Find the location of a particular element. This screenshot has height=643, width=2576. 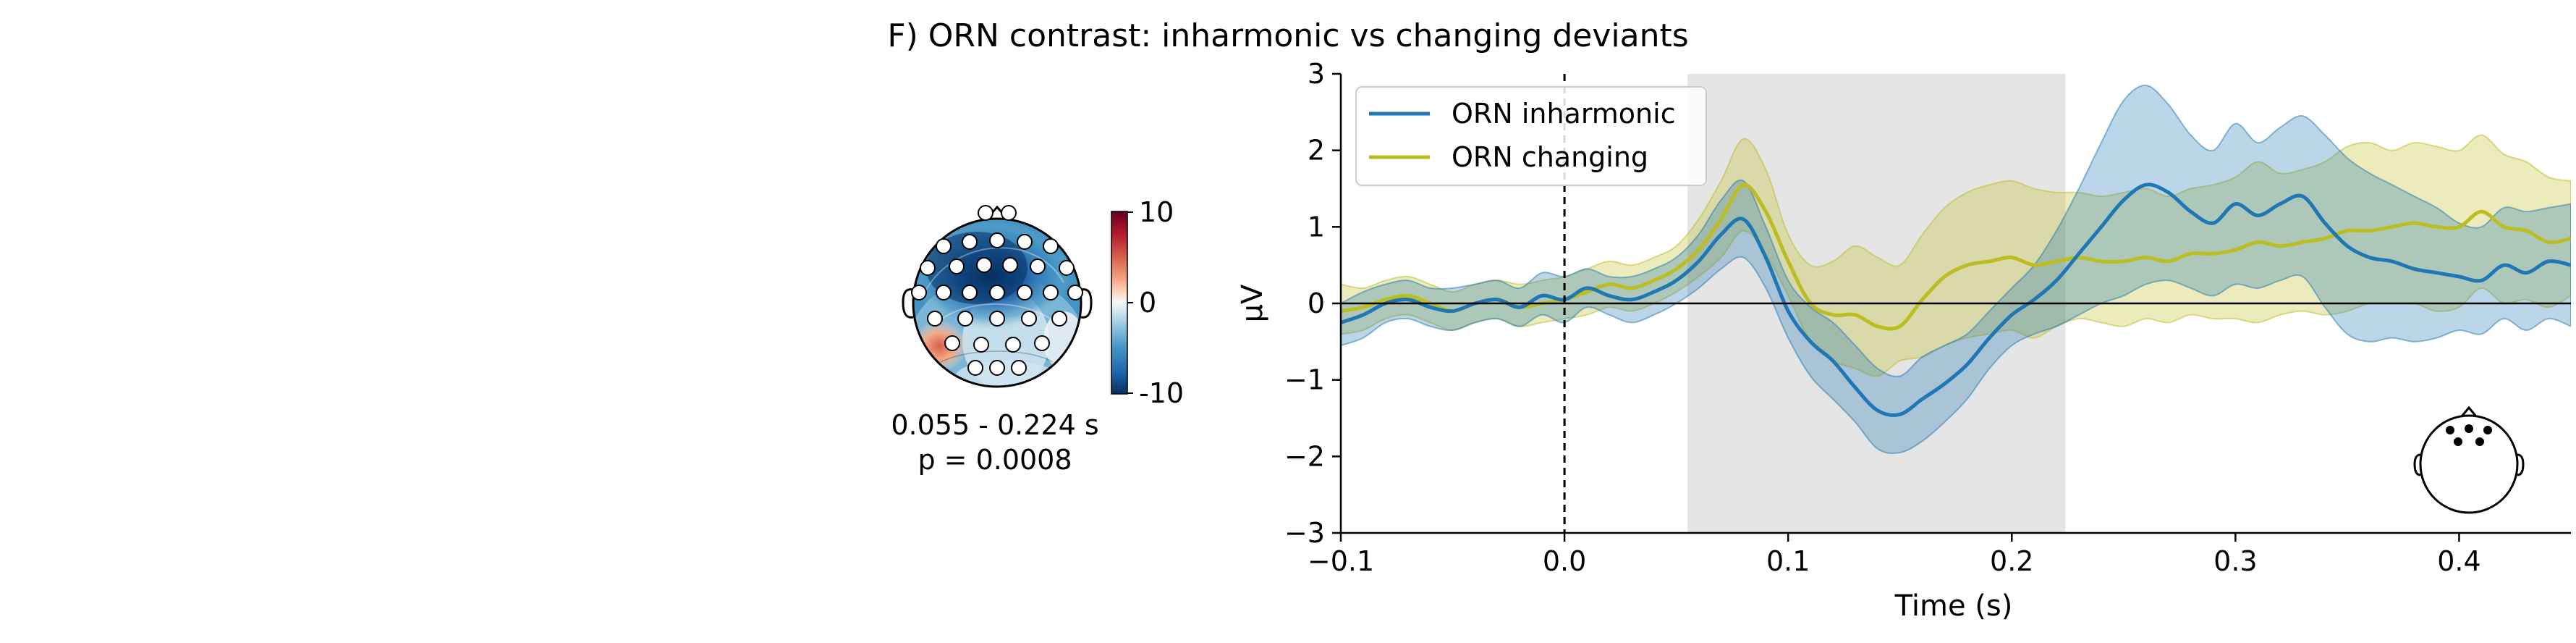

legend-label: ORN changing is located at coordinates (1550, 157).